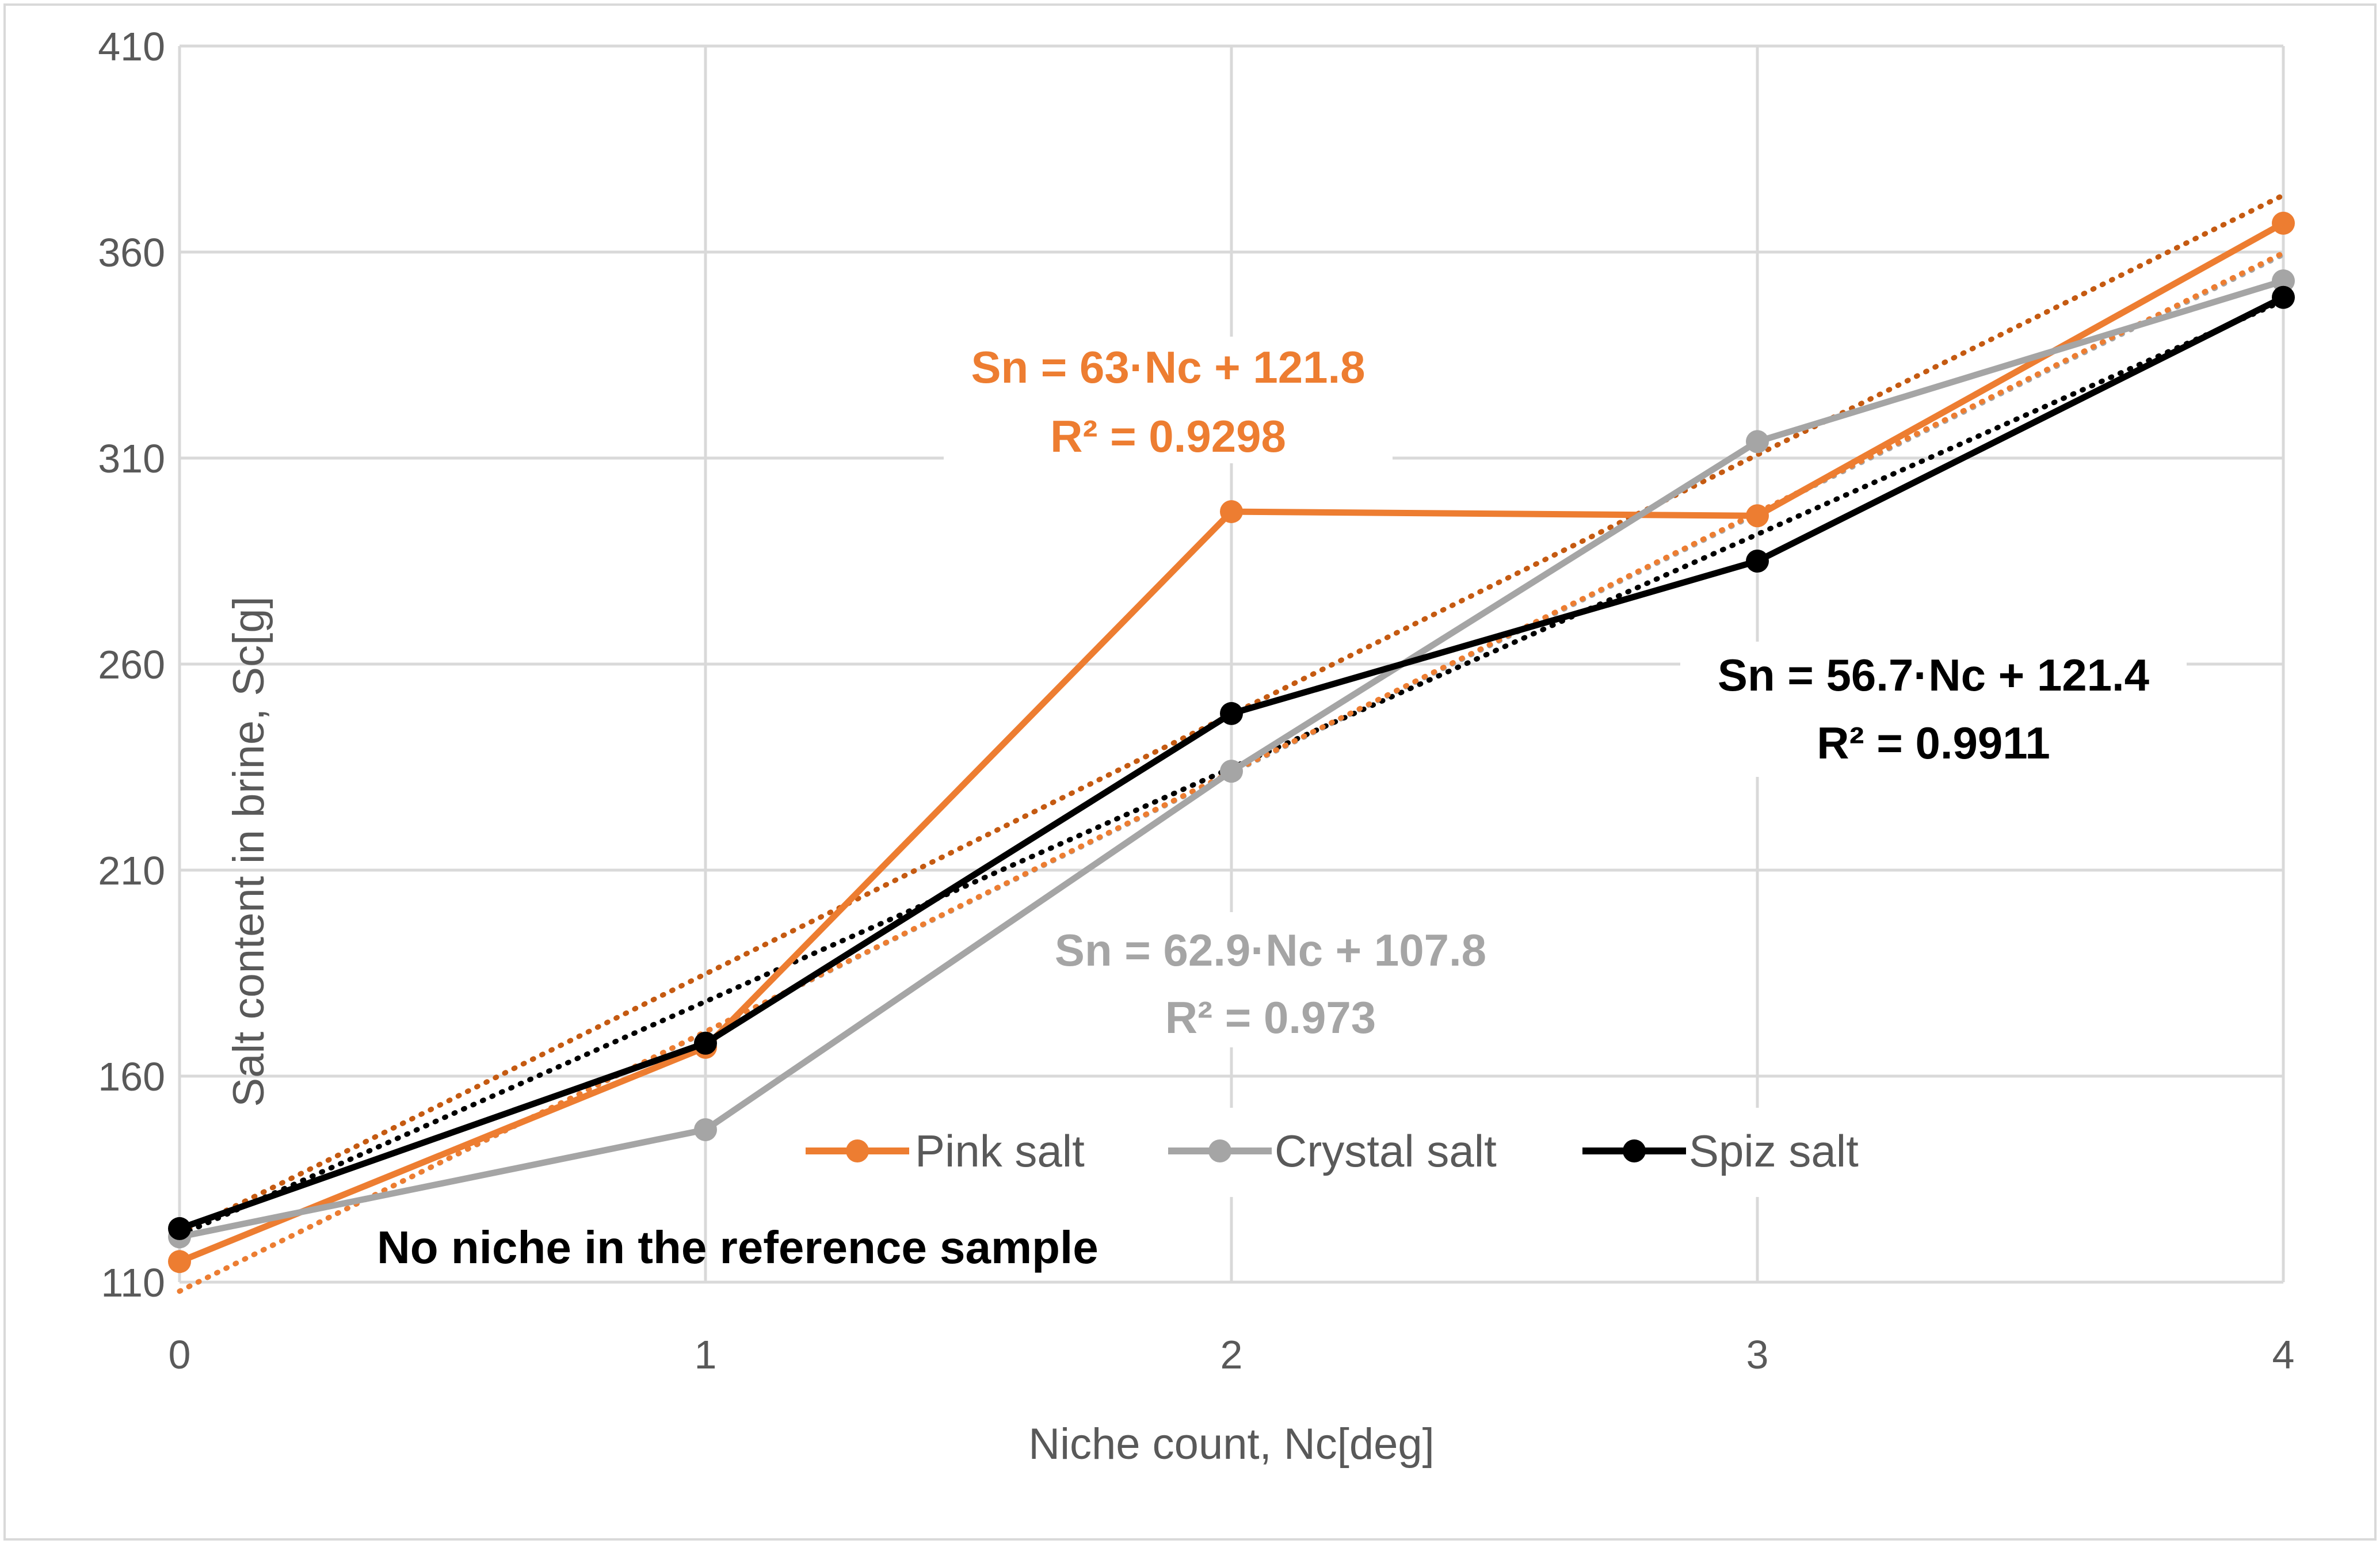 This screenshot has height=1544, width=2380. What do you see at coordinates (1168, 367) in the screenshot?
I see `pink-equation-line1: Sn = 63·Nc + 121.8` at bounding box center [1168, 367].